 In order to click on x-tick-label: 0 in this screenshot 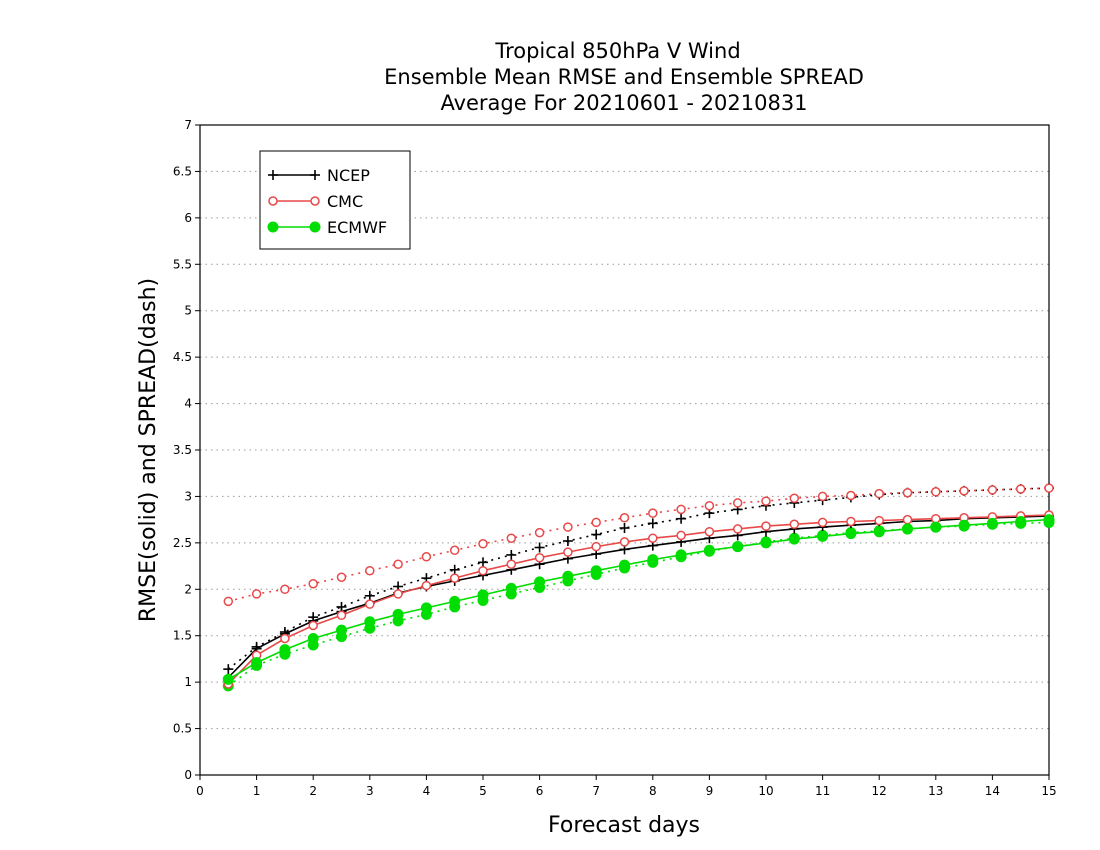, I will do `click(200, 791)`.